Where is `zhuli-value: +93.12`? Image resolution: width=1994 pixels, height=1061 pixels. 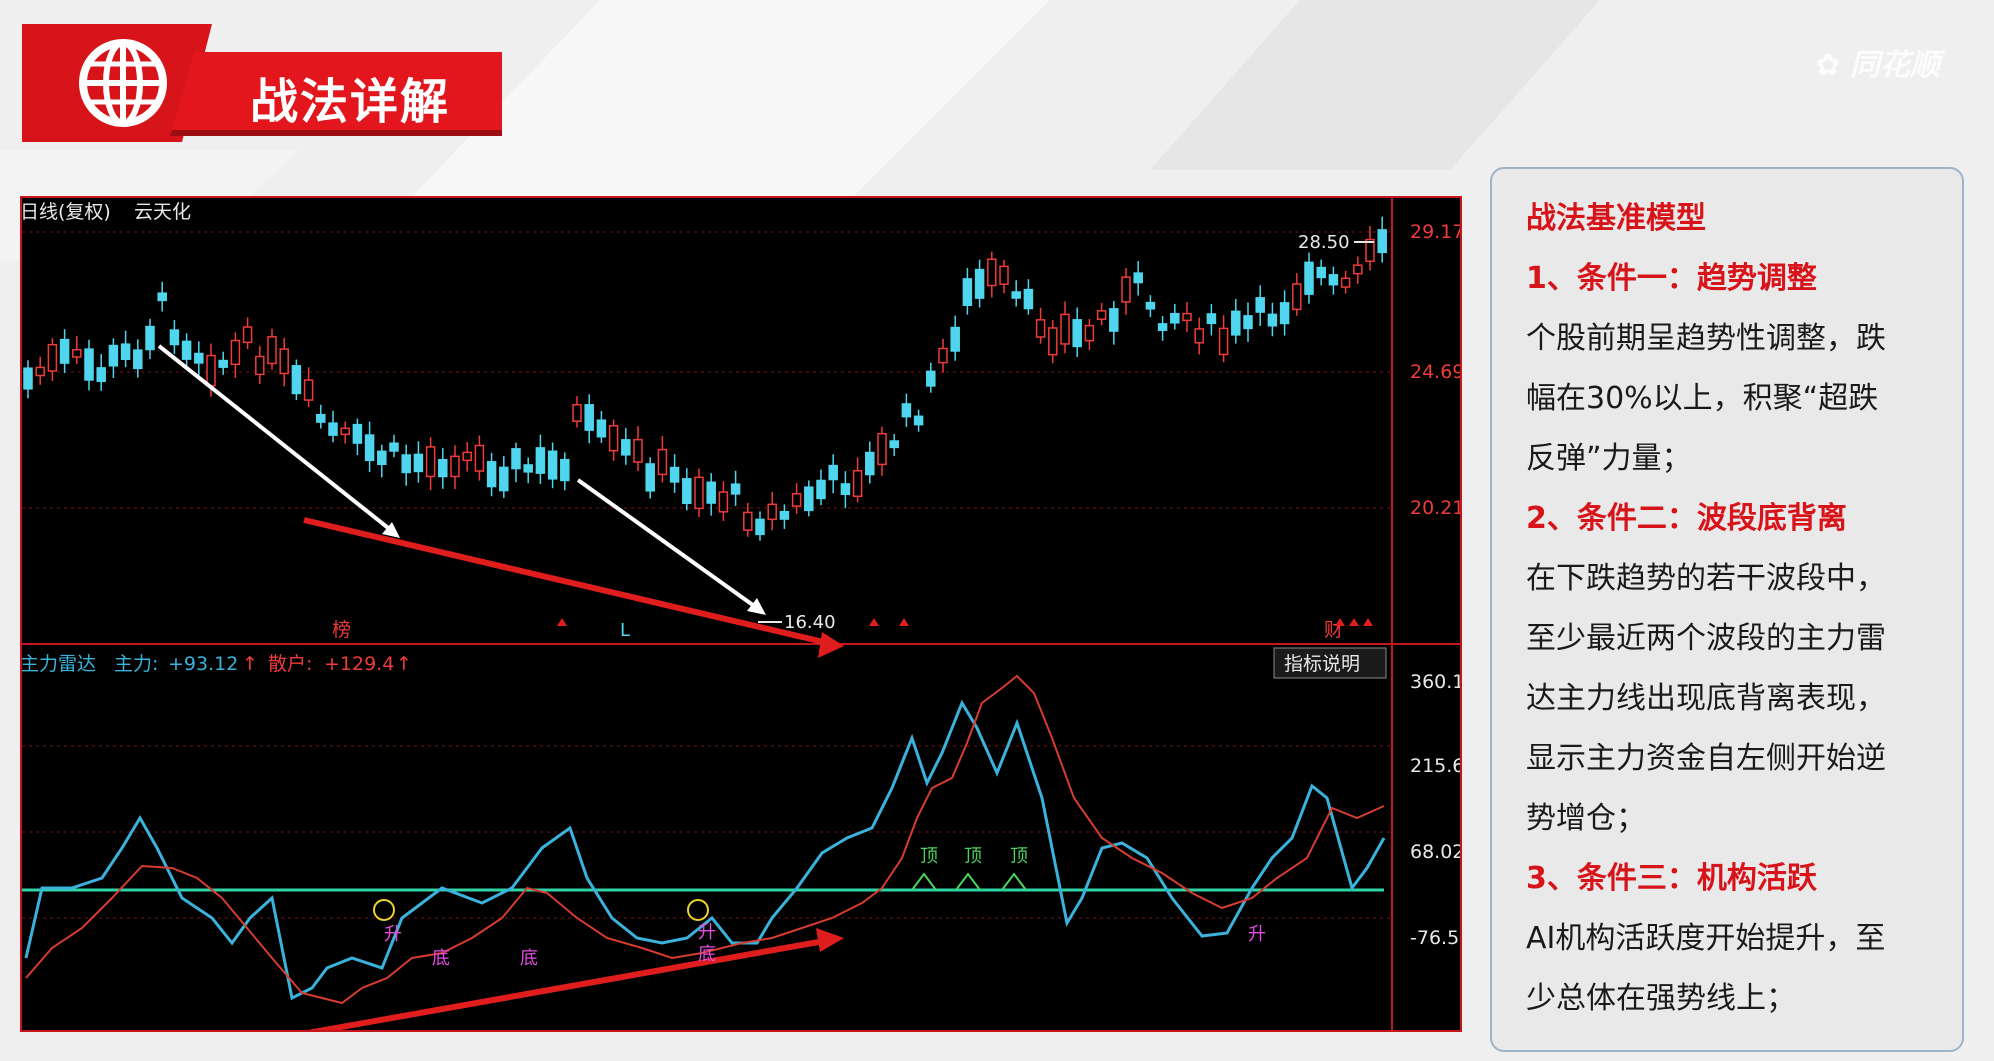
zhuli-value: +93.12 is located at coordinates (203, 664).